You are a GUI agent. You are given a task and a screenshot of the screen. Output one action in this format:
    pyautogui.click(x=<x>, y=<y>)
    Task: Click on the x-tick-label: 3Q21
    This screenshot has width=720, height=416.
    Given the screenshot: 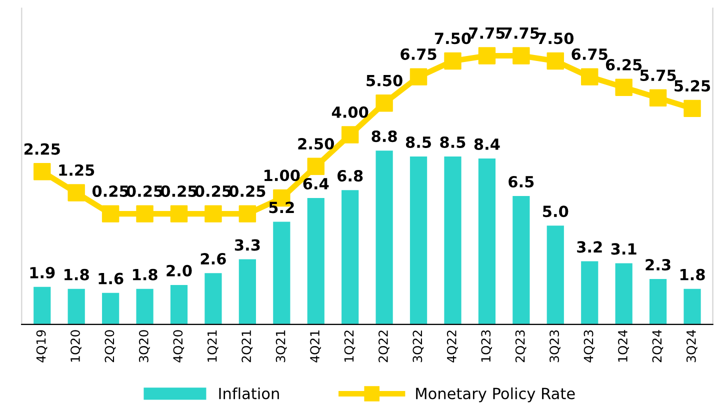 What is the action you would take?
    pyautogui.click(x=281, y=346)
    